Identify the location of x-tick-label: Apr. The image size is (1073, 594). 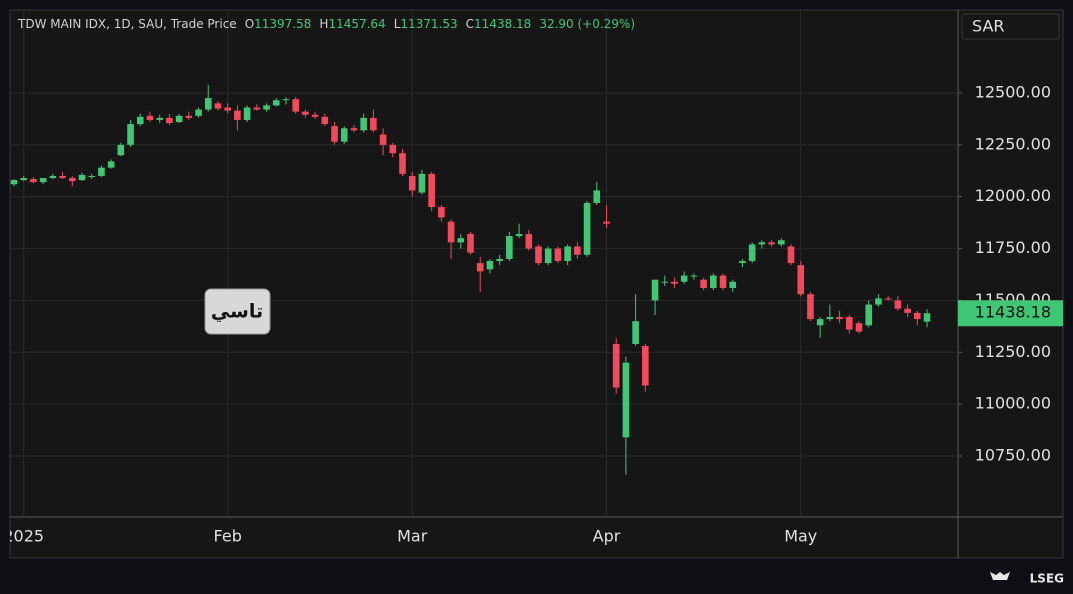
(607, 536).